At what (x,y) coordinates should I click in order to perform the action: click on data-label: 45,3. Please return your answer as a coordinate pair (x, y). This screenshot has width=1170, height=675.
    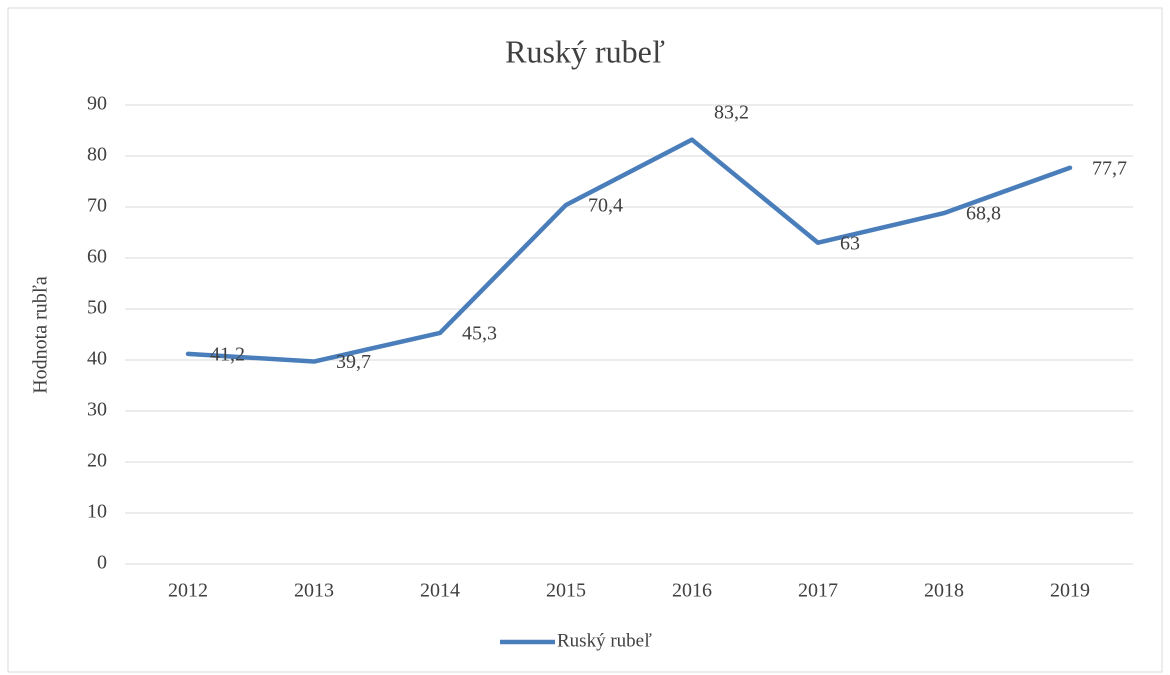
    Looking at the image, I should click on (479, 334).